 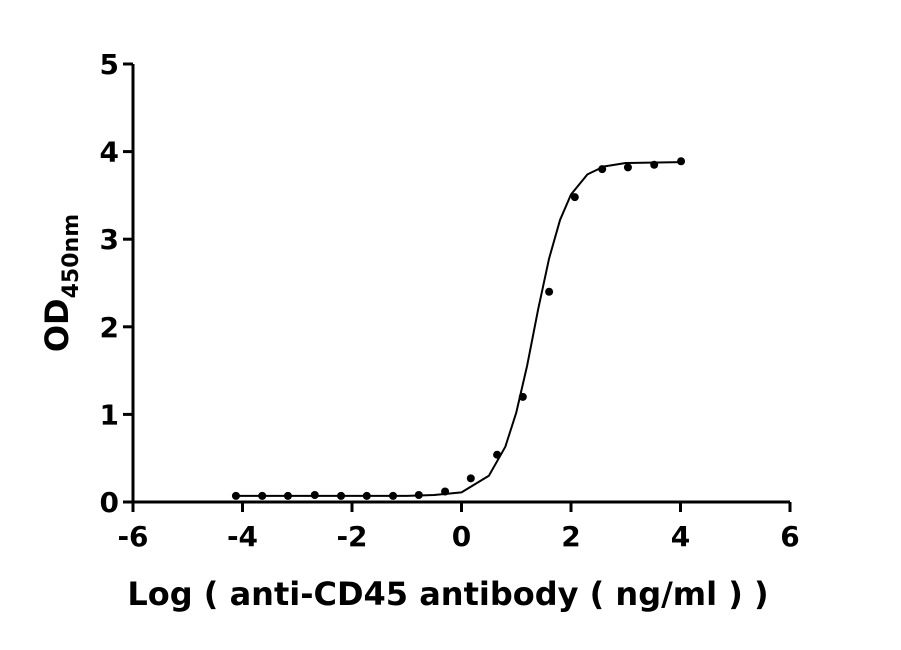 I want to click on y-tick-label: 0, so click(x=109, y=502).